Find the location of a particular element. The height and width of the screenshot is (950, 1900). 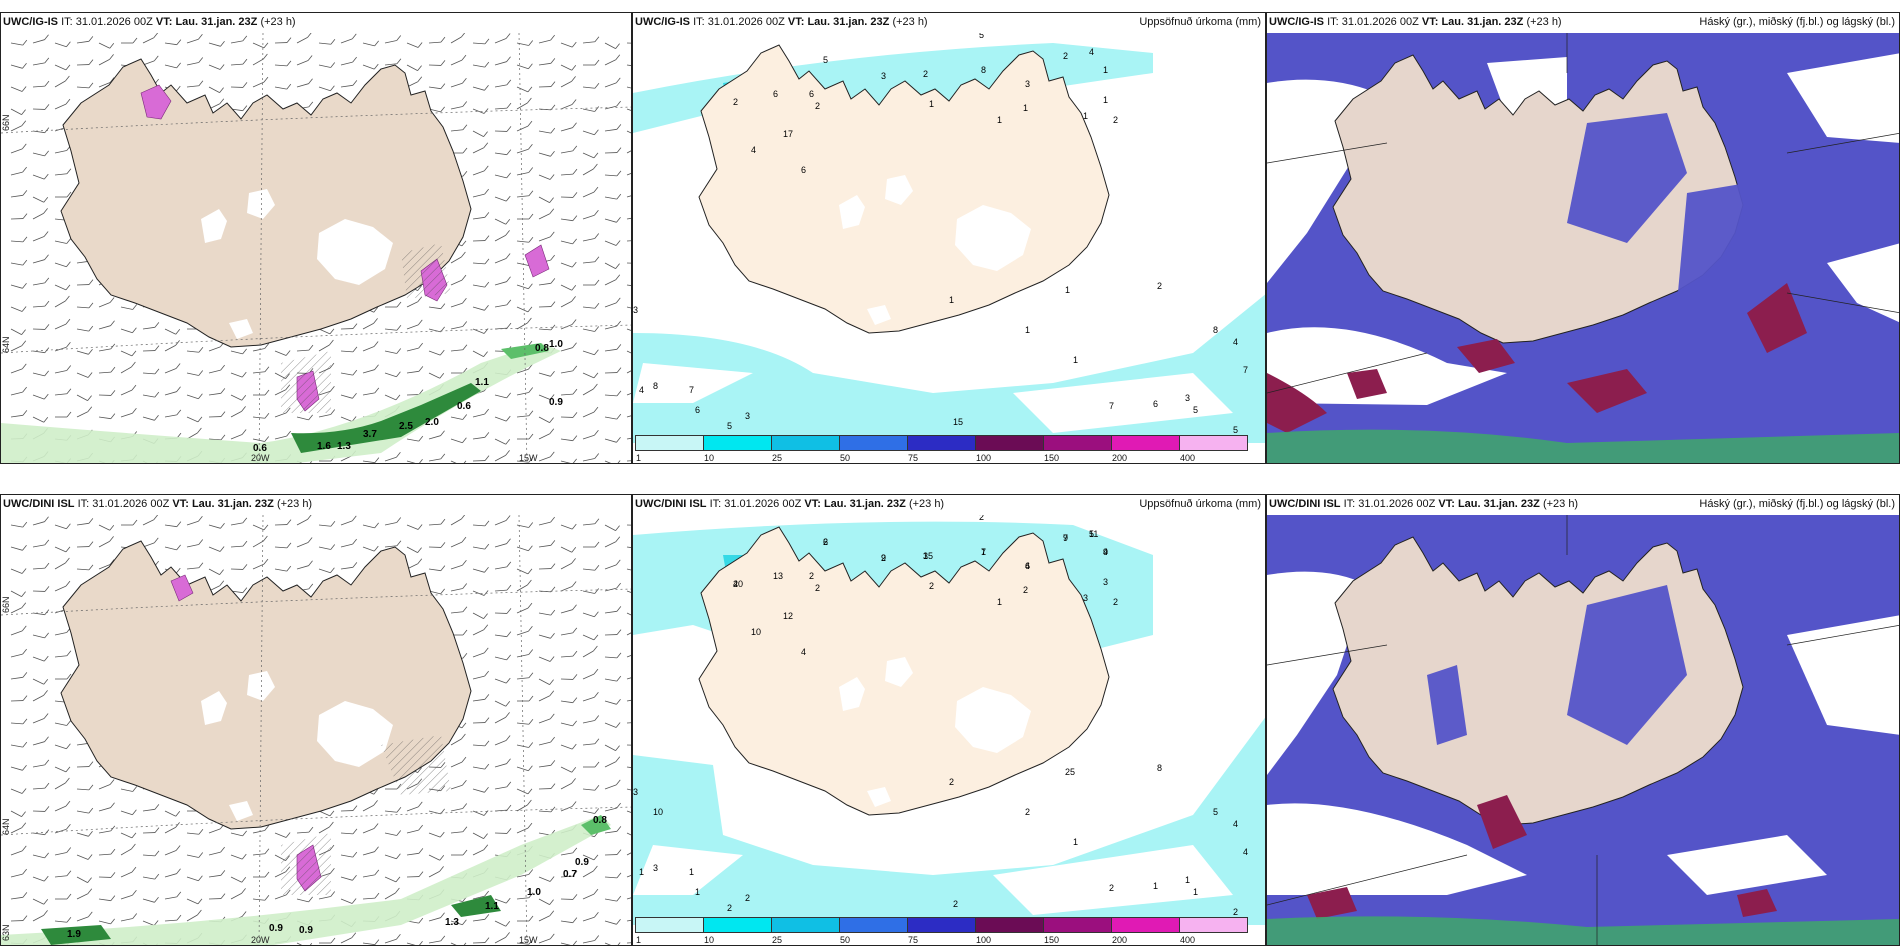

precip-value: 2 is located at coordinates (735, 102).